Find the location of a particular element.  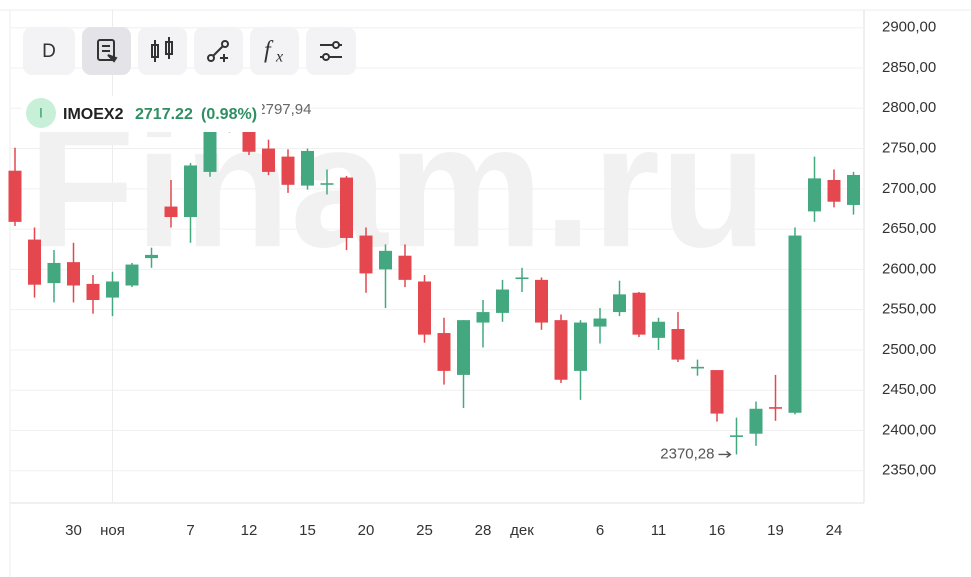

fx-icon-sub: x is located at coordinates (279, 57).